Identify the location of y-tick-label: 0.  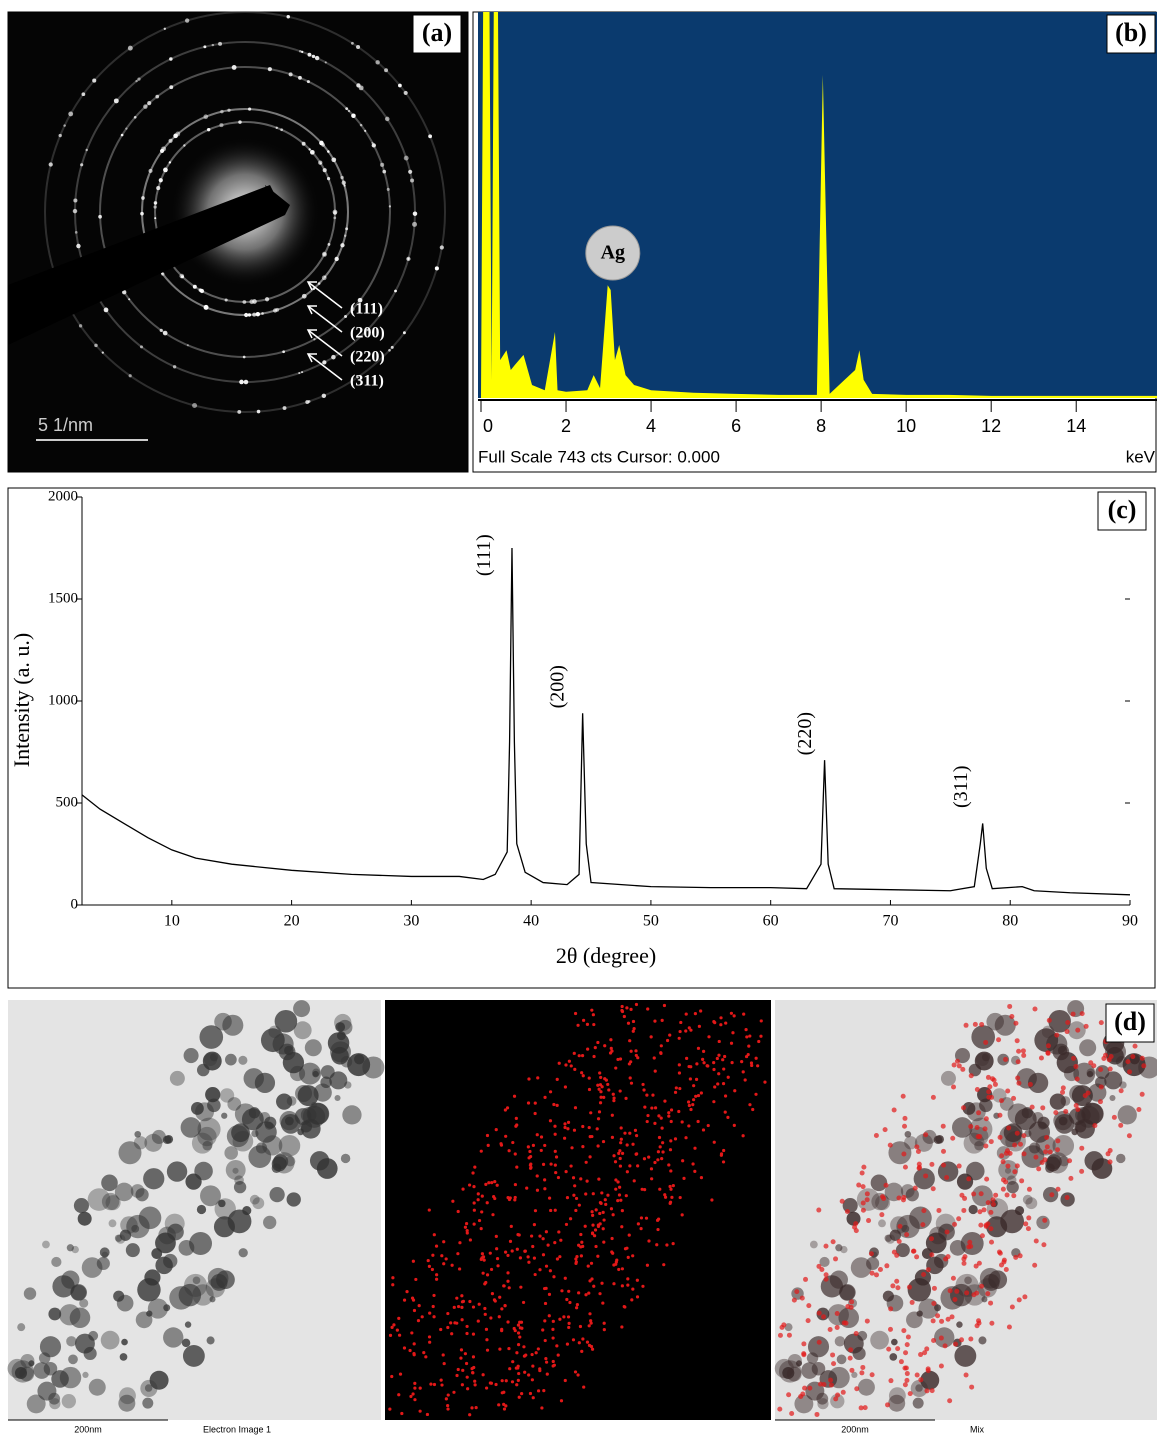
(75, 904).